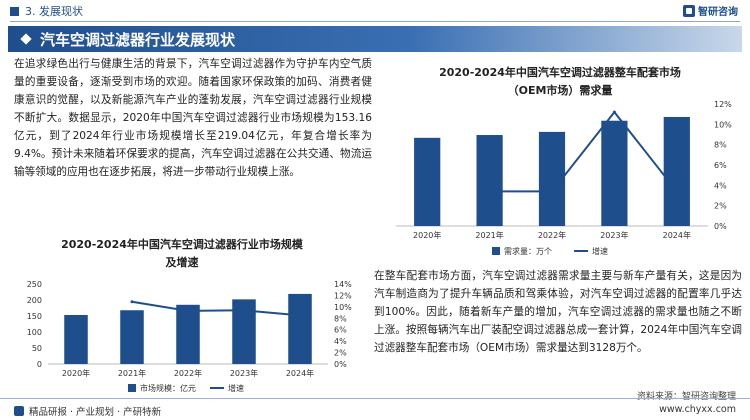  What do you see at coordinates (168, 388) in the screenshot?
I see `legend-bar-label: 市场规模：亿元` at bounding box center [168, 388].